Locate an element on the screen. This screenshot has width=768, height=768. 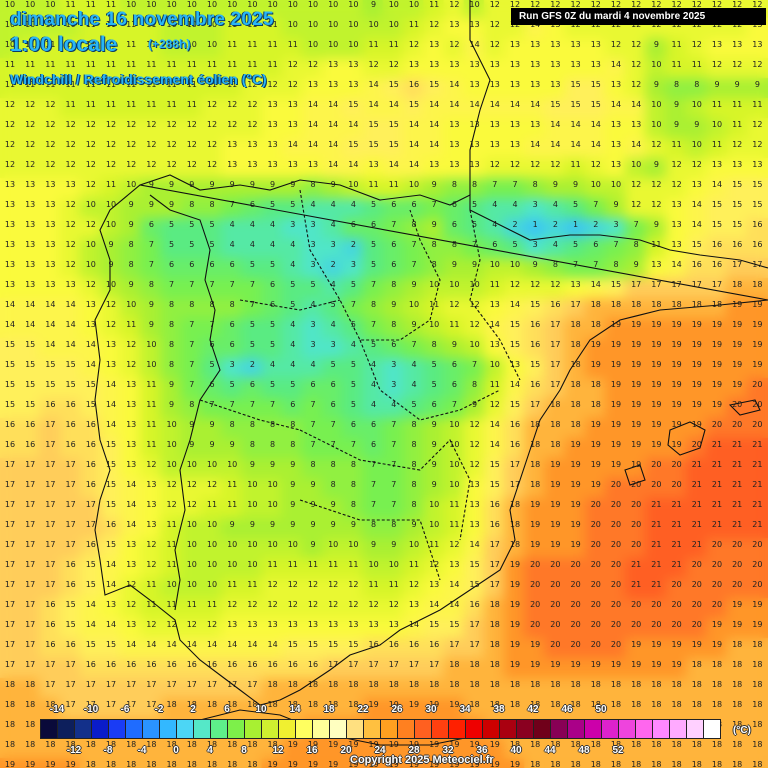
grid-value: 5 is located at coordinates (212, 224).